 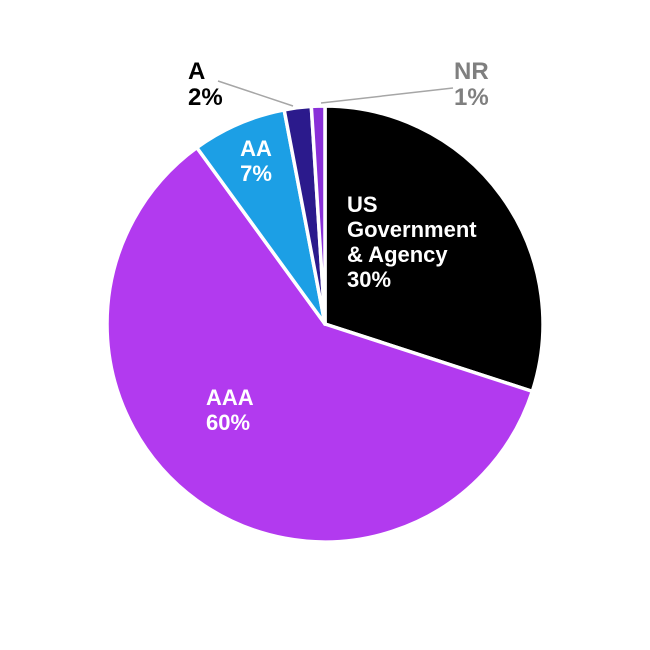 What do you see at coordinates (471, 71) in the screenshot?
I see `label-nr-name: NR` at bounding box center [471, 71].